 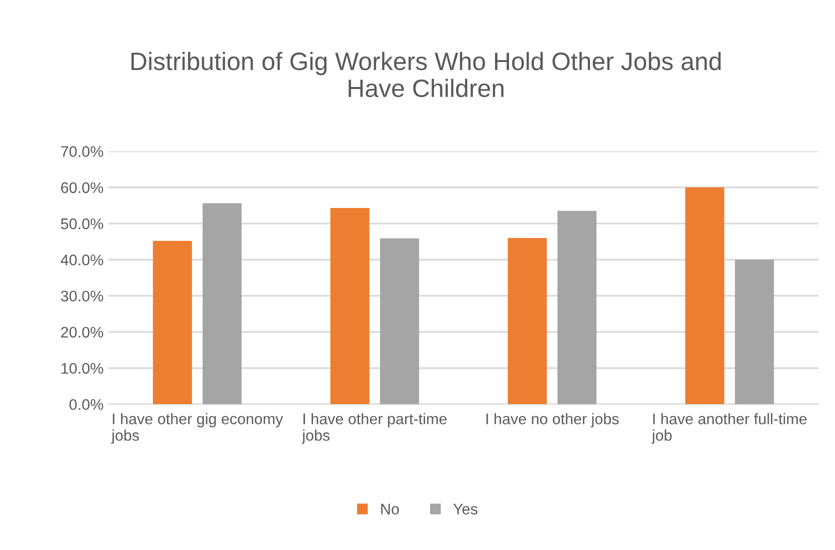 What do you see at coordinates (82, 151) in the screenshot?
I see `y-tick-label: 70.0%` at bounding box center [82, 151].